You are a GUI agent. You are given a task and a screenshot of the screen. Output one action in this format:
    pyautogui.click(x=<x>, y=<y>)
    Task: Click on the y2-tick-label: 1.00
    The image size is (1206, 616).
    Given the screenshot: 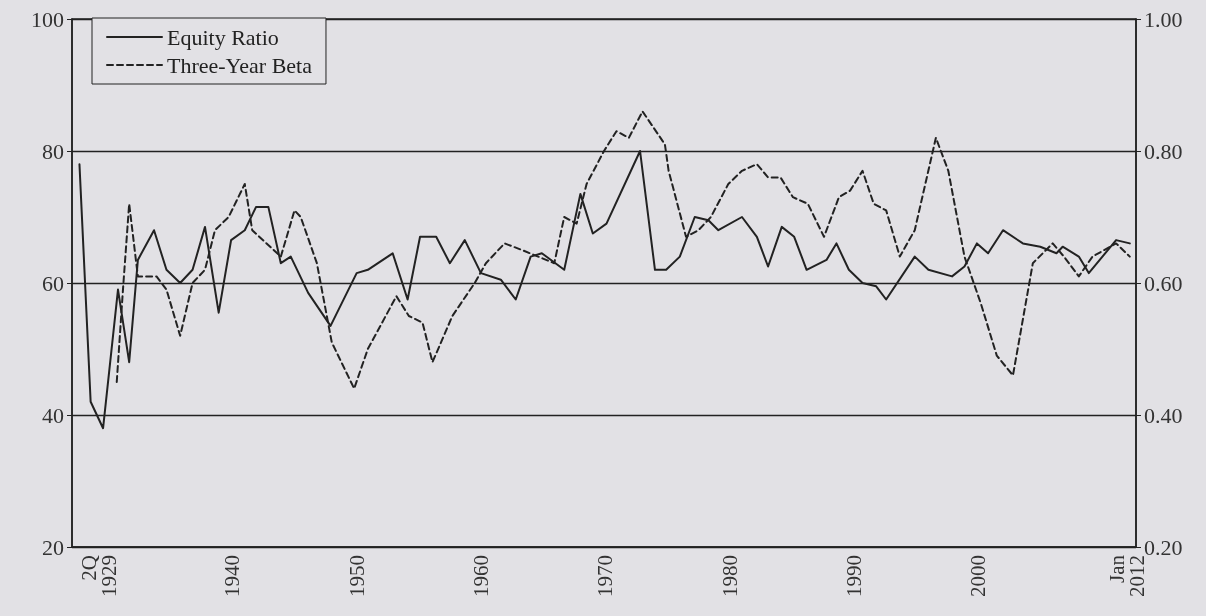 What is the action you would take?
    pyautogui.click(x=1163, y=19)
    